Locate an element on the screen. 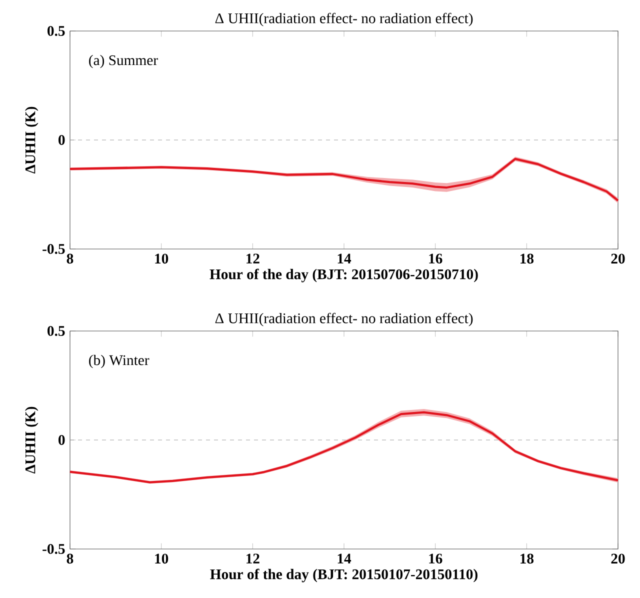 This screenshot has height=598, width=640. annotation: (a) Summer is located at coordinates (123, 61).